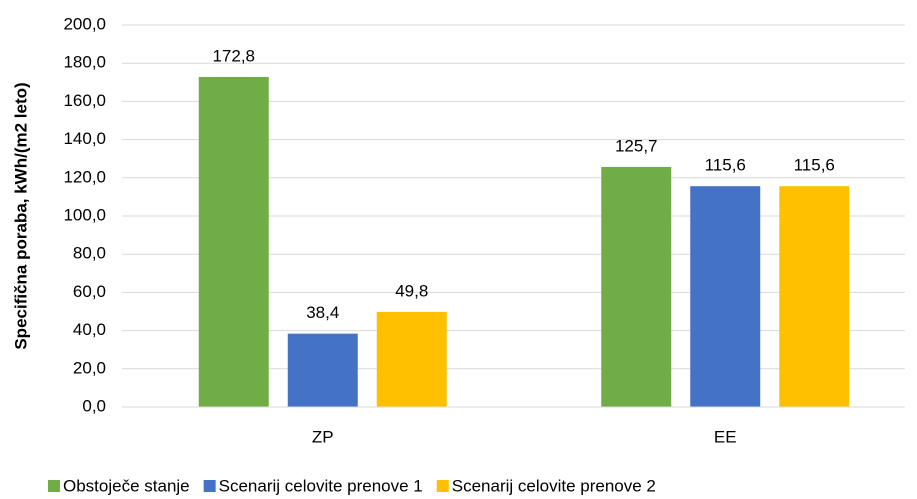  What do you see at coordinates (89, 329) in the screenshot?
I see `y-tick-label: 40,0` at bounding box center [89, 329].